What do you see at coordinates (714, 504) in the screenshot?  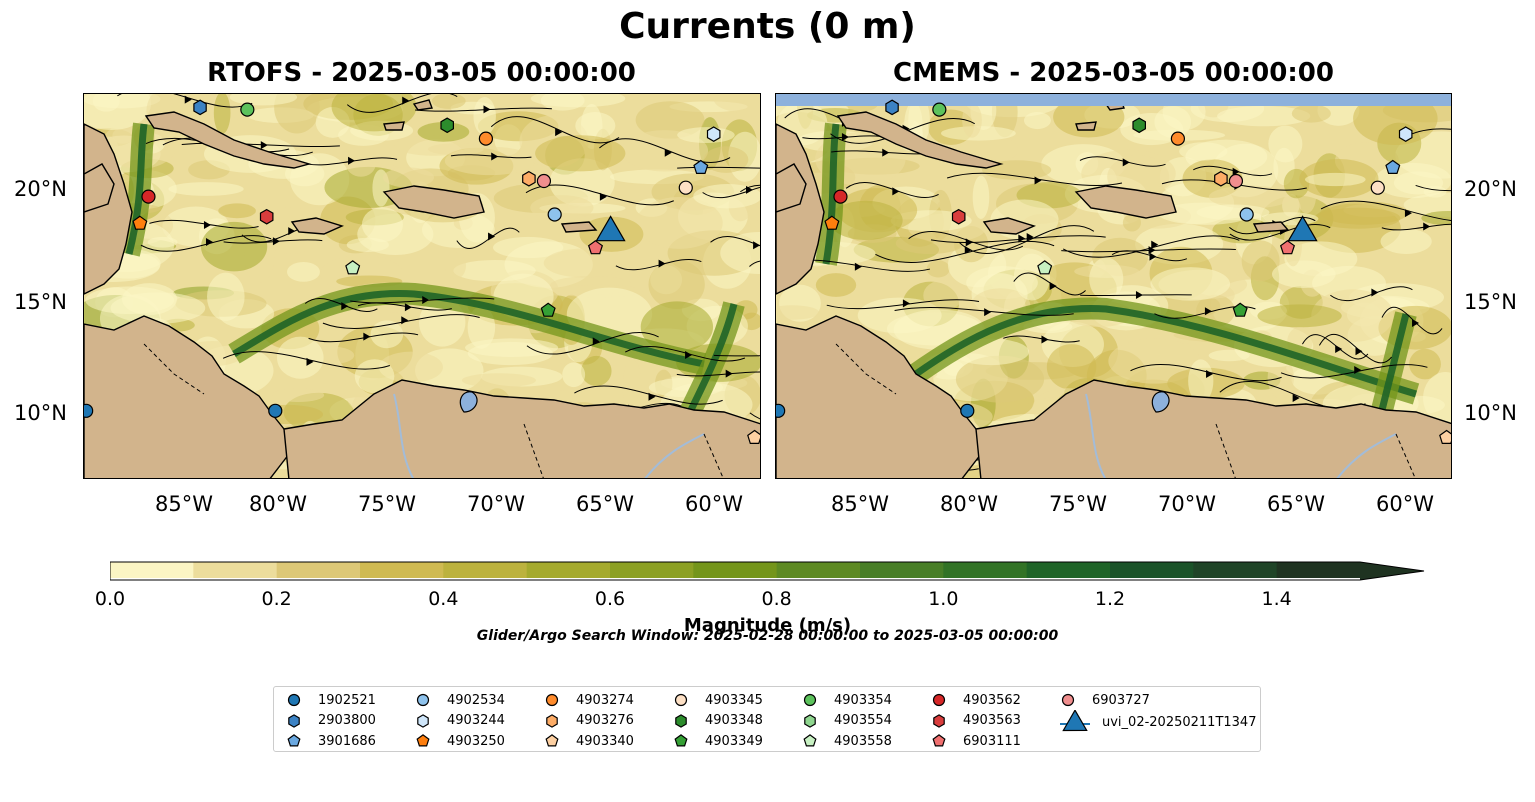 I see `lon-tick-rtofs-60w: 60°W` at bounding box center [714, 504].